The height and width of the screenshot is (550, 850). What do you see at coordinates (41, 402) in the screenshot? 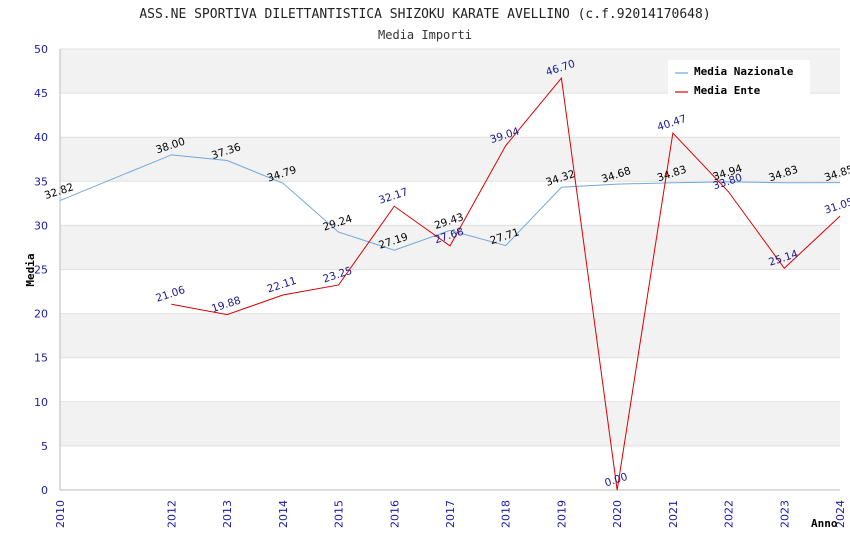
I see `y-tick-label: 10` at bounding box center [41, 402].